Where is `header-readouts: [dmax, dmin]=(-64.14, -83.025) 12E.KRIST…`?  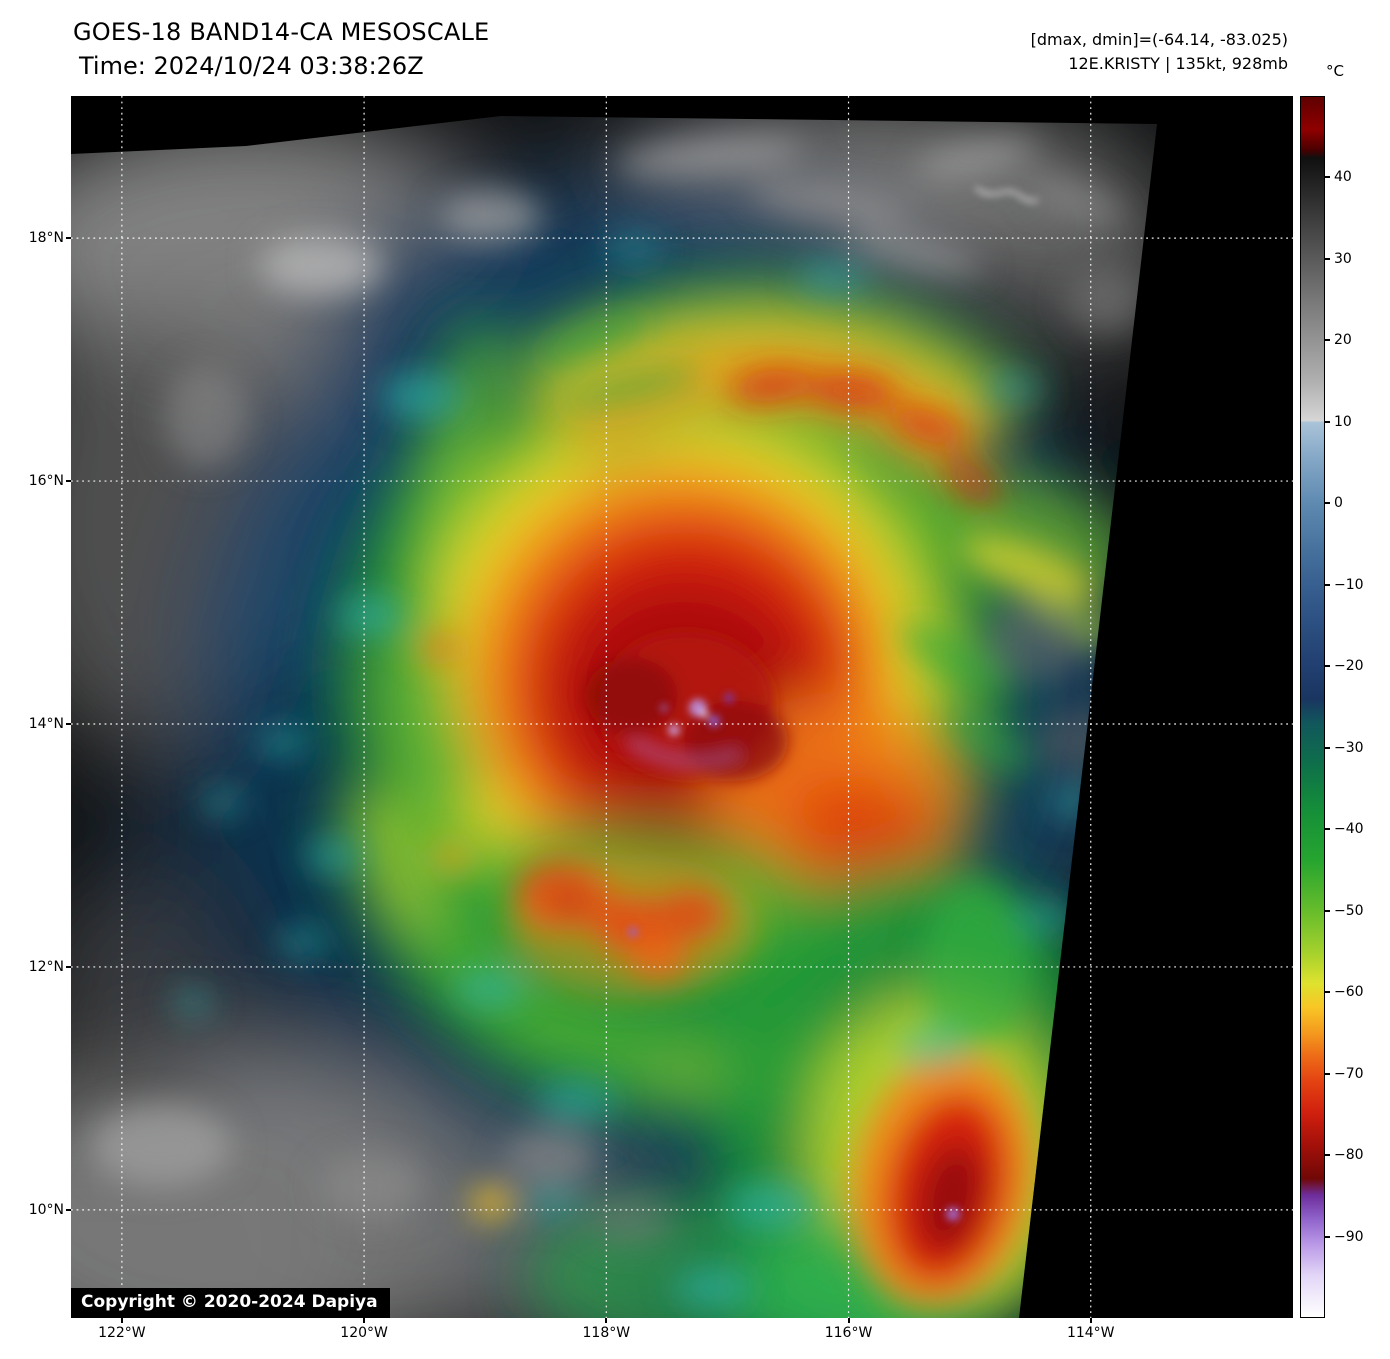 header-readouts: [dmax, dmin]=(-64.14, -83.025) 12E.KRIST… is located at coordinates (1159, 52).